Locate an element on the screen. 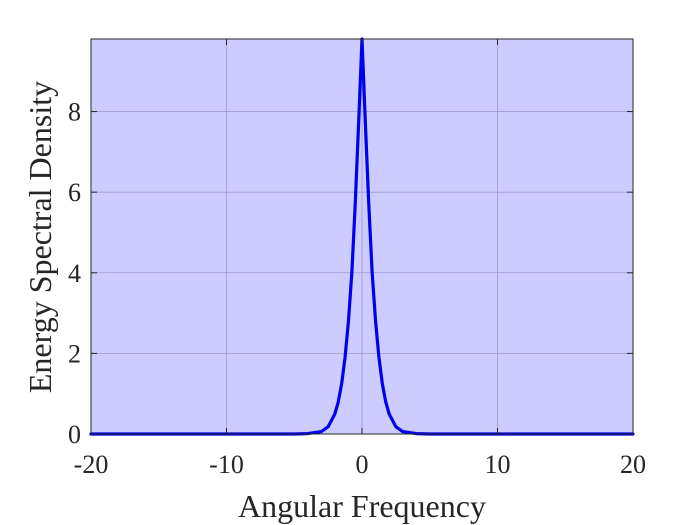 The image size is (700, 525). y-tick-label: 0 is located at coordinates (74, 434).